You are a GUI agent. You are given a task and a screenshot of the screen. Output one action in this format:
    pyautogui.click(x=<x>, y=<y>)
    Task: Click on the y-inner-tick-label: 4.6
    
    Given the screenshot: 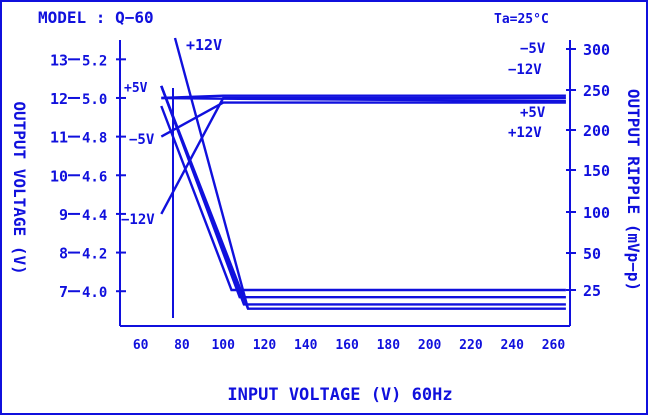 What is the action you would take?
    pyautogui.click(x=94, y=177)
    